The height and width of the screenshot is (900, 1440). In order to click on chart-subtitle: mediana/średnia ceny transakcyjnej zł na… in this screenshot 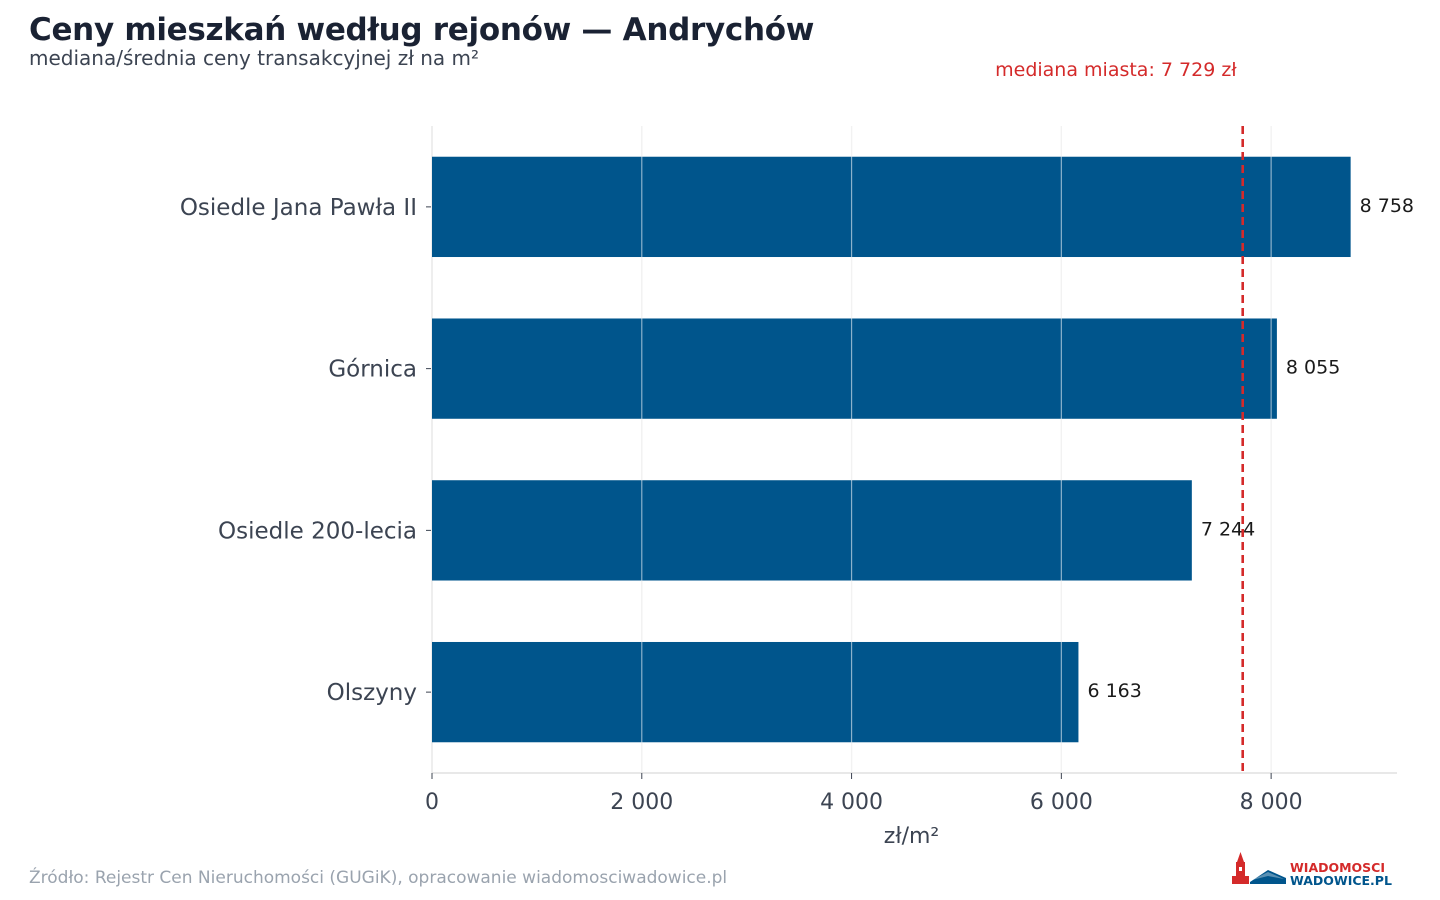, I will do `click(254, 58)`.